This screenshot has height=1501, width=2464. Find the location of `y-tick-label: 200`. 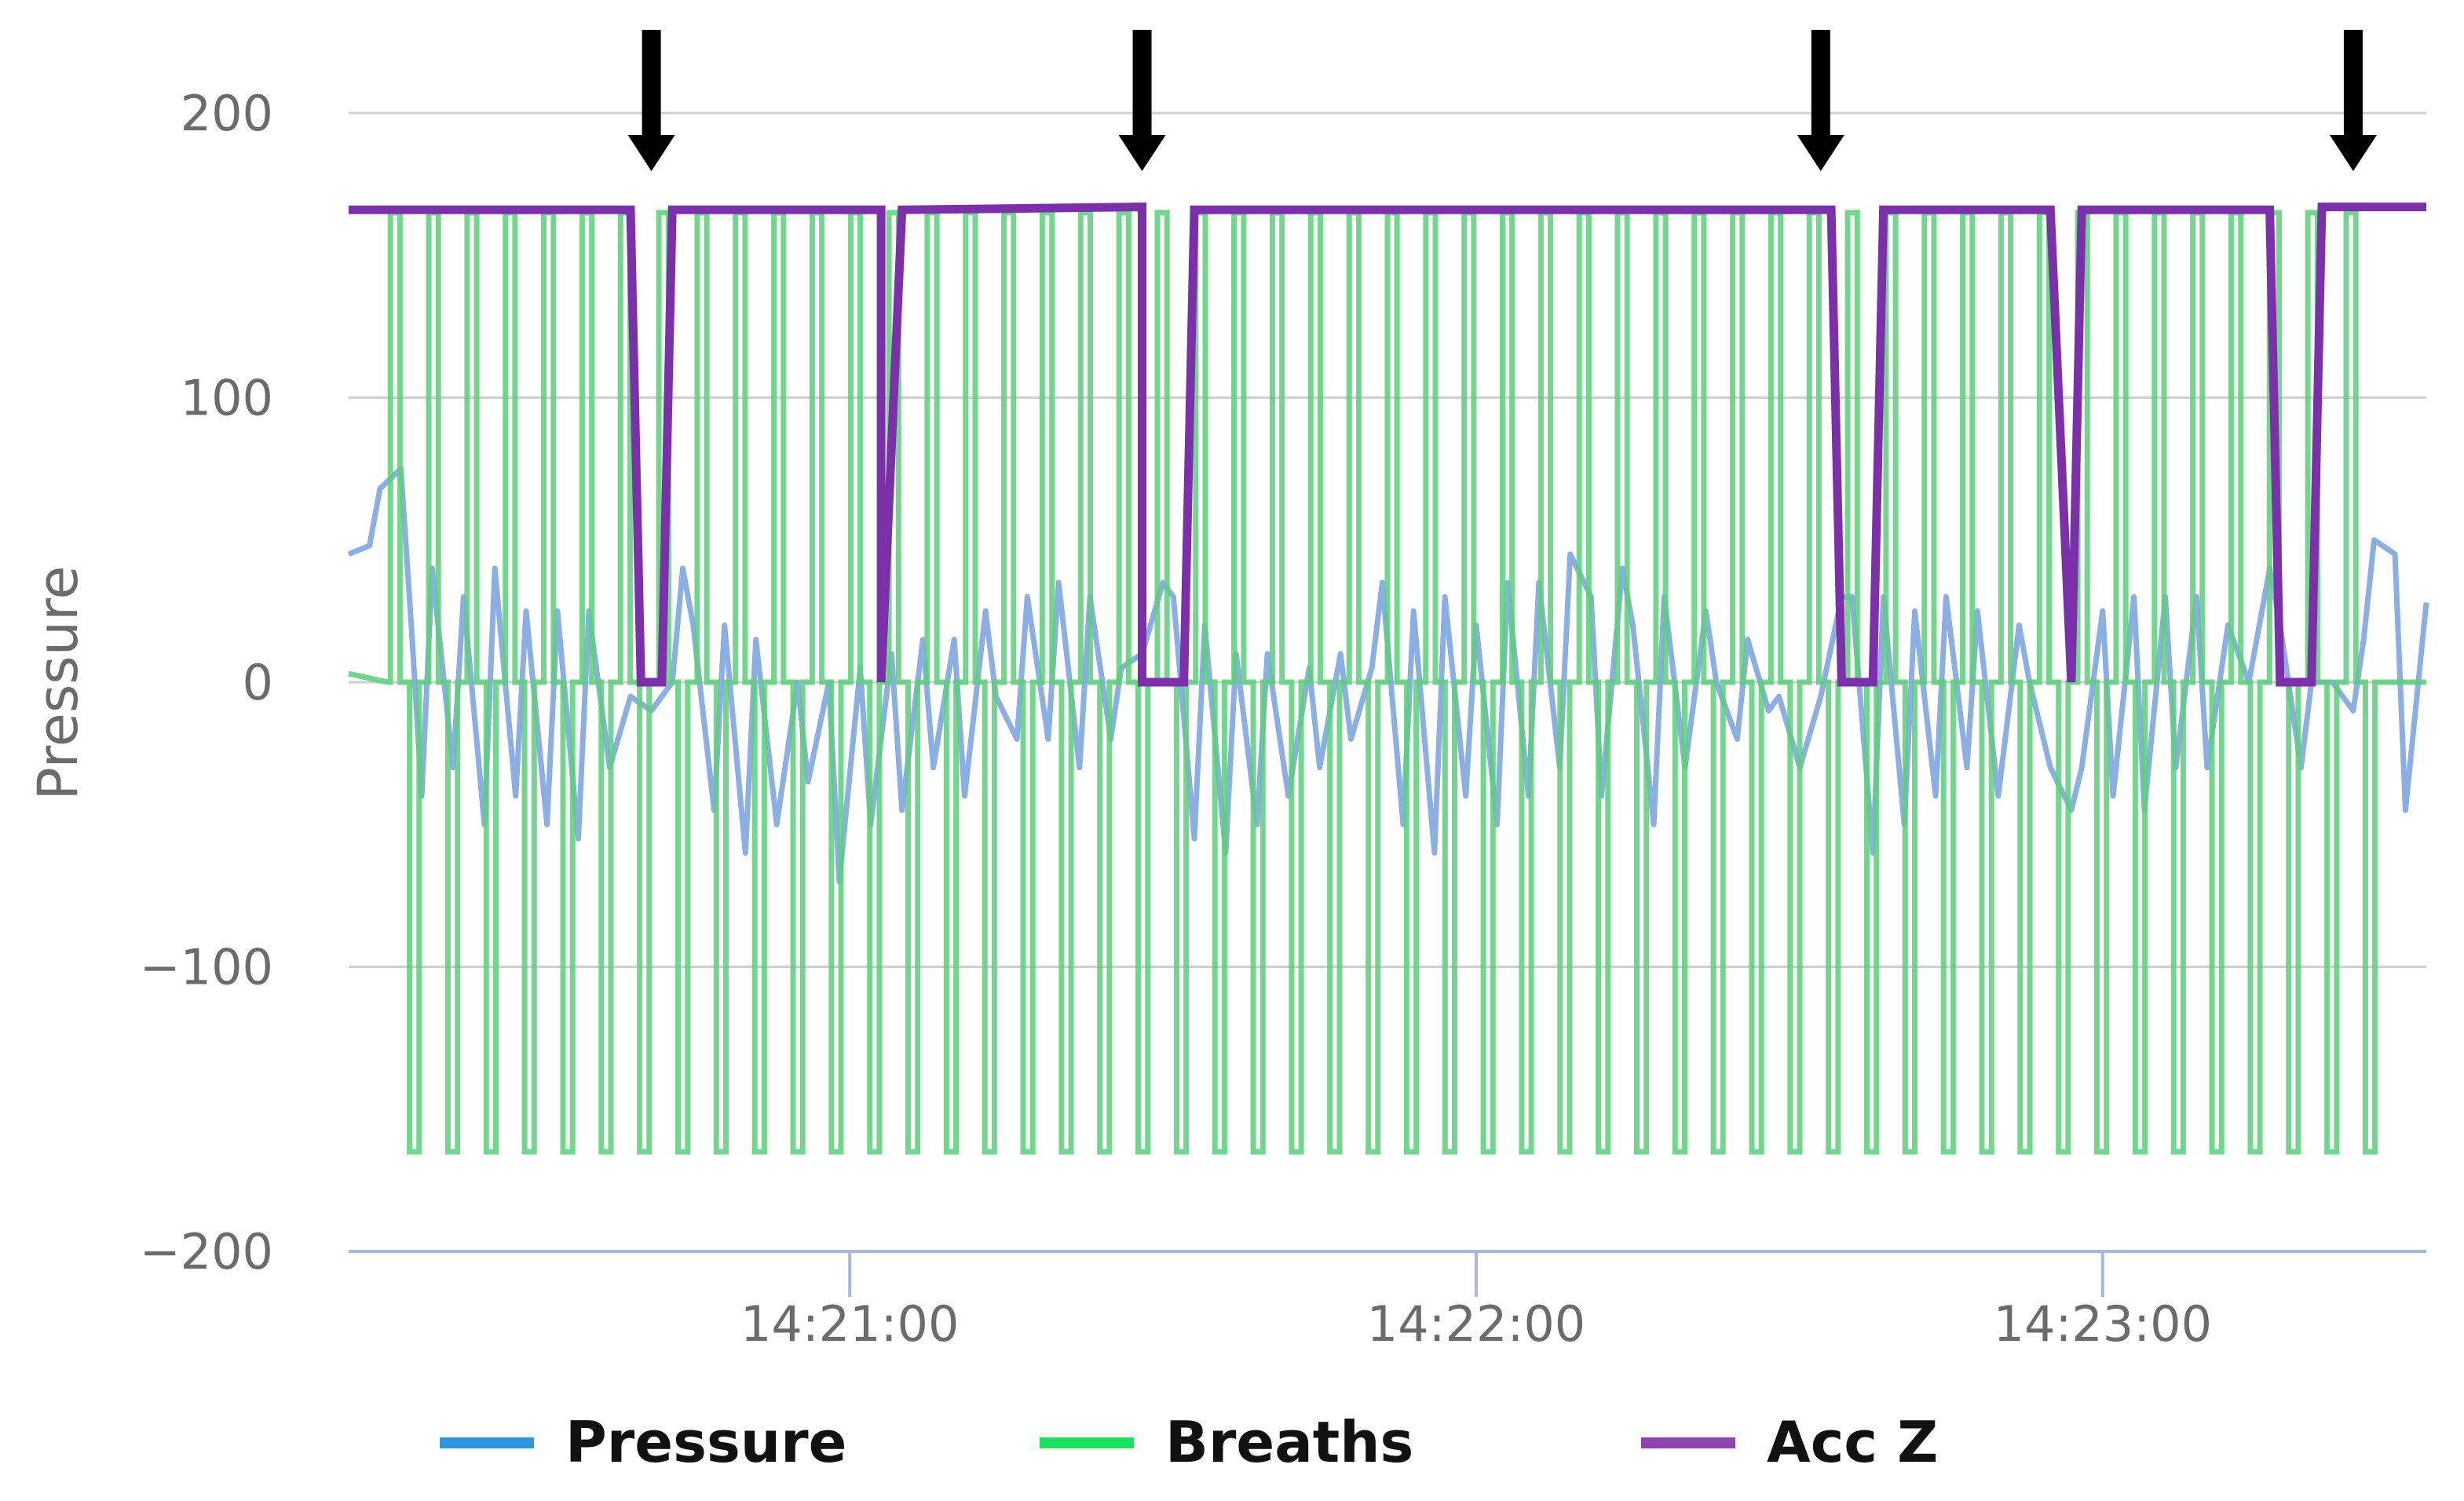

y-tick-label: 200 is located at coordinates (227, 113).